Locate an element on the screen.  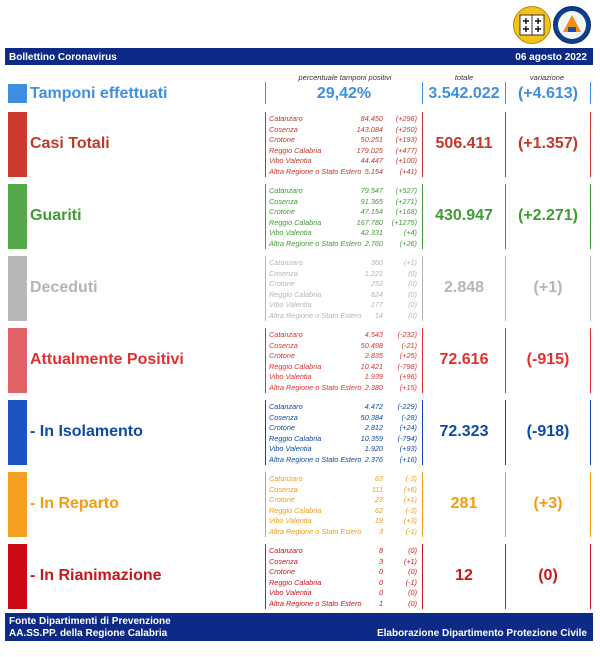
province-value: 44.447 is located at coordinates (371, 160).